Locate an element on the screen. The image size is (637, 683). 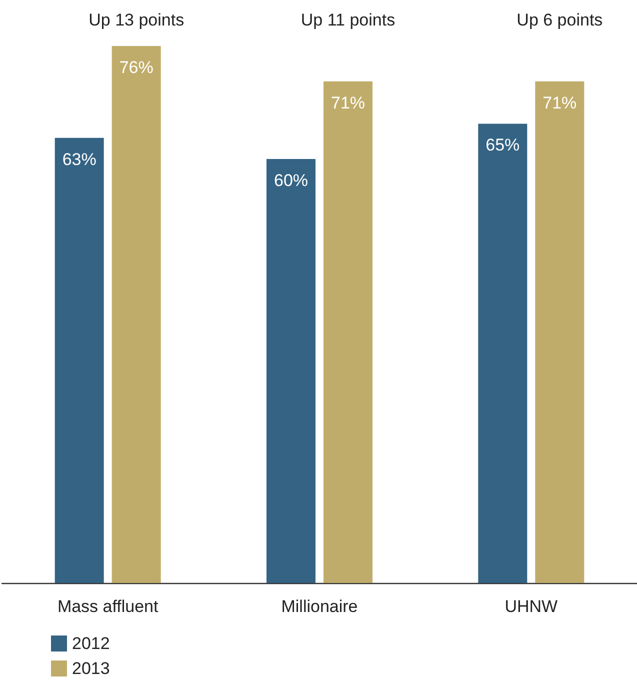
text: Up 11 points is located at coordinates (348, 20).